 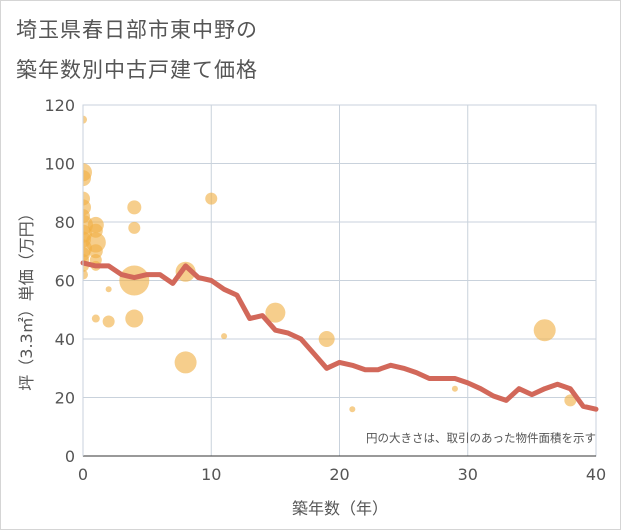 I want to click on y-axis-label: 坪（3.3㎡）単価（万円）, so click(x=26, y=297).